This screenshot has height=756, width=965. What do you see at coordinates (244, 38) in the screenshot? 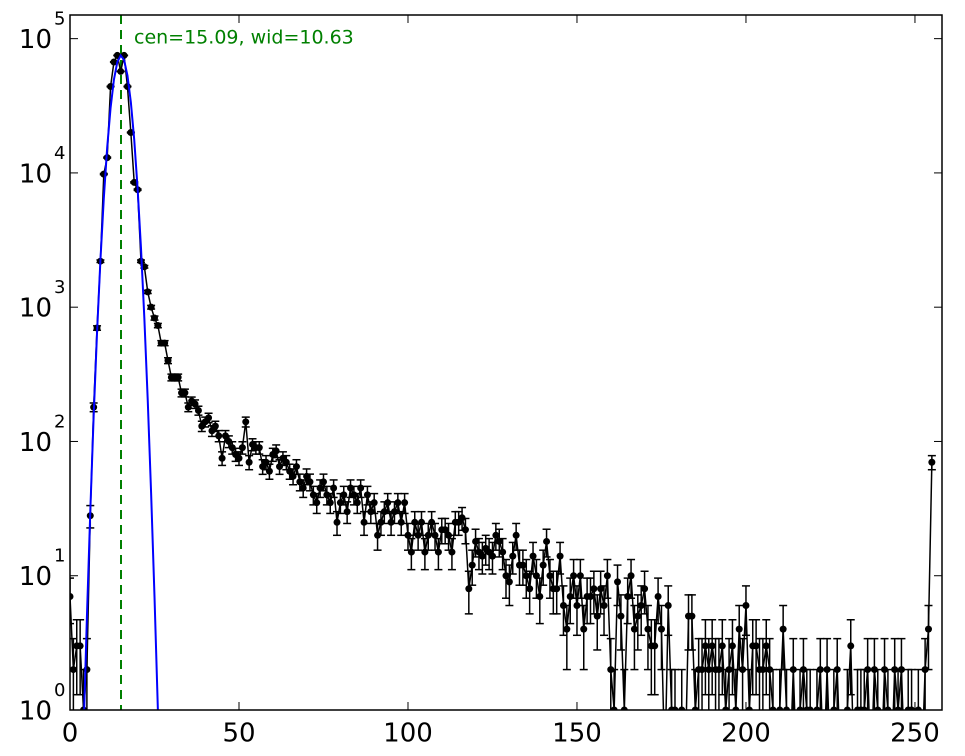
I see `annotation: cen=15.09, wid=10.63` at bounding box center [244, 38].